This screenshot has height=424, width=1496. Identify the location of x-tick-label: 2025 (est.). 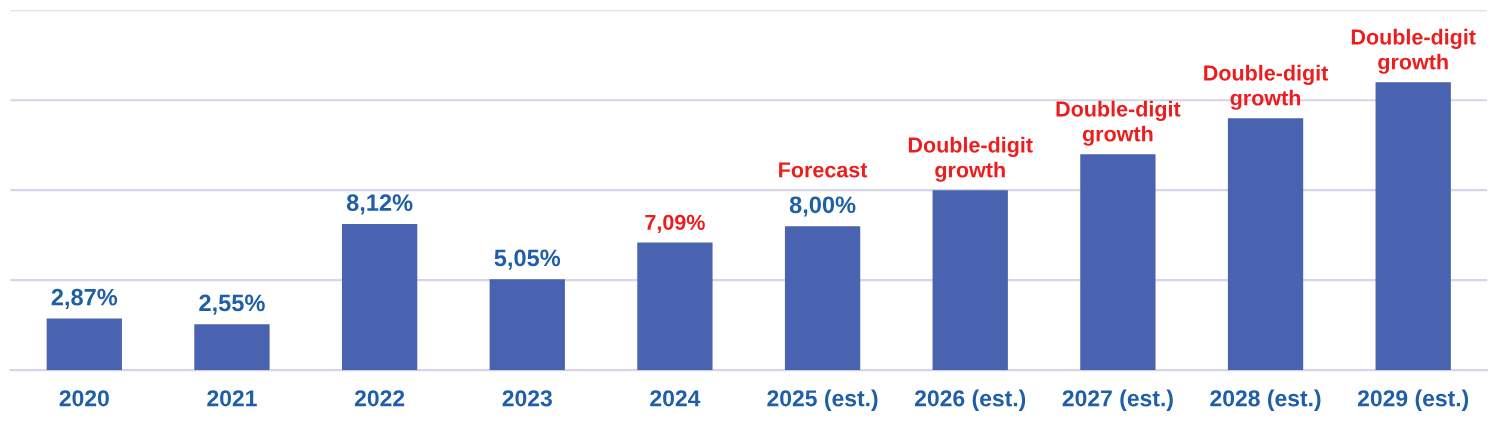
(822, 400).